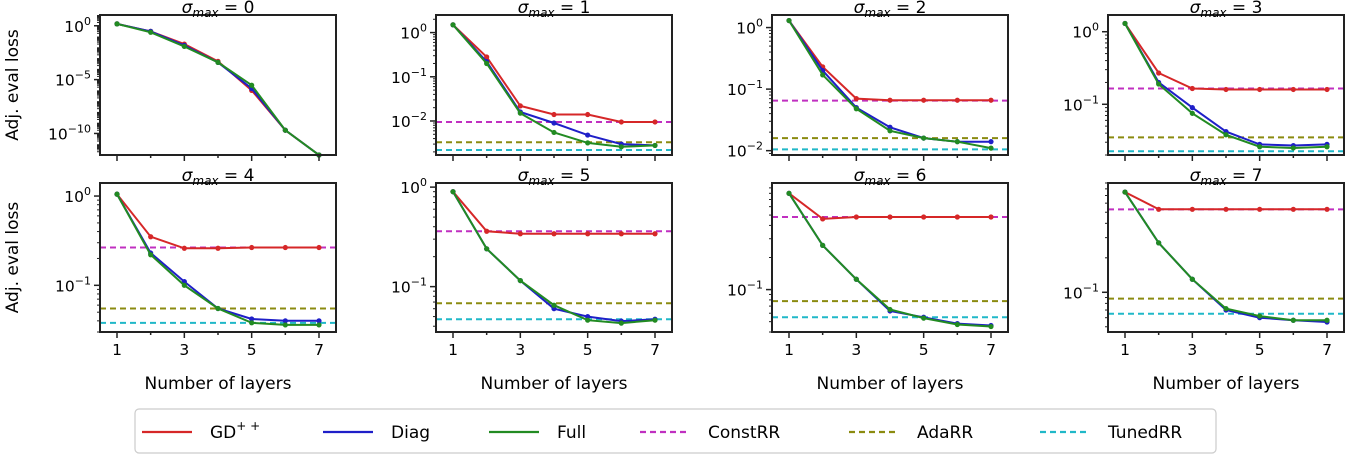  What do you see at coordinates (1144, 433) in the screenshot?
I see `legend-label-tuned: TunedRR` at bounding box center [1144, 433].